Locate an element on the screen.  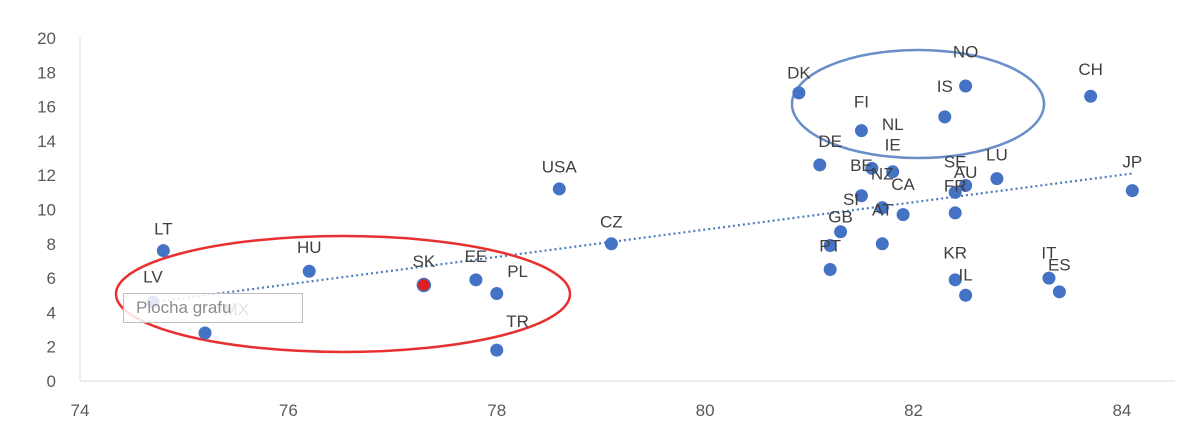
y-tick-label: 10 is located at coordinates (46, 210).